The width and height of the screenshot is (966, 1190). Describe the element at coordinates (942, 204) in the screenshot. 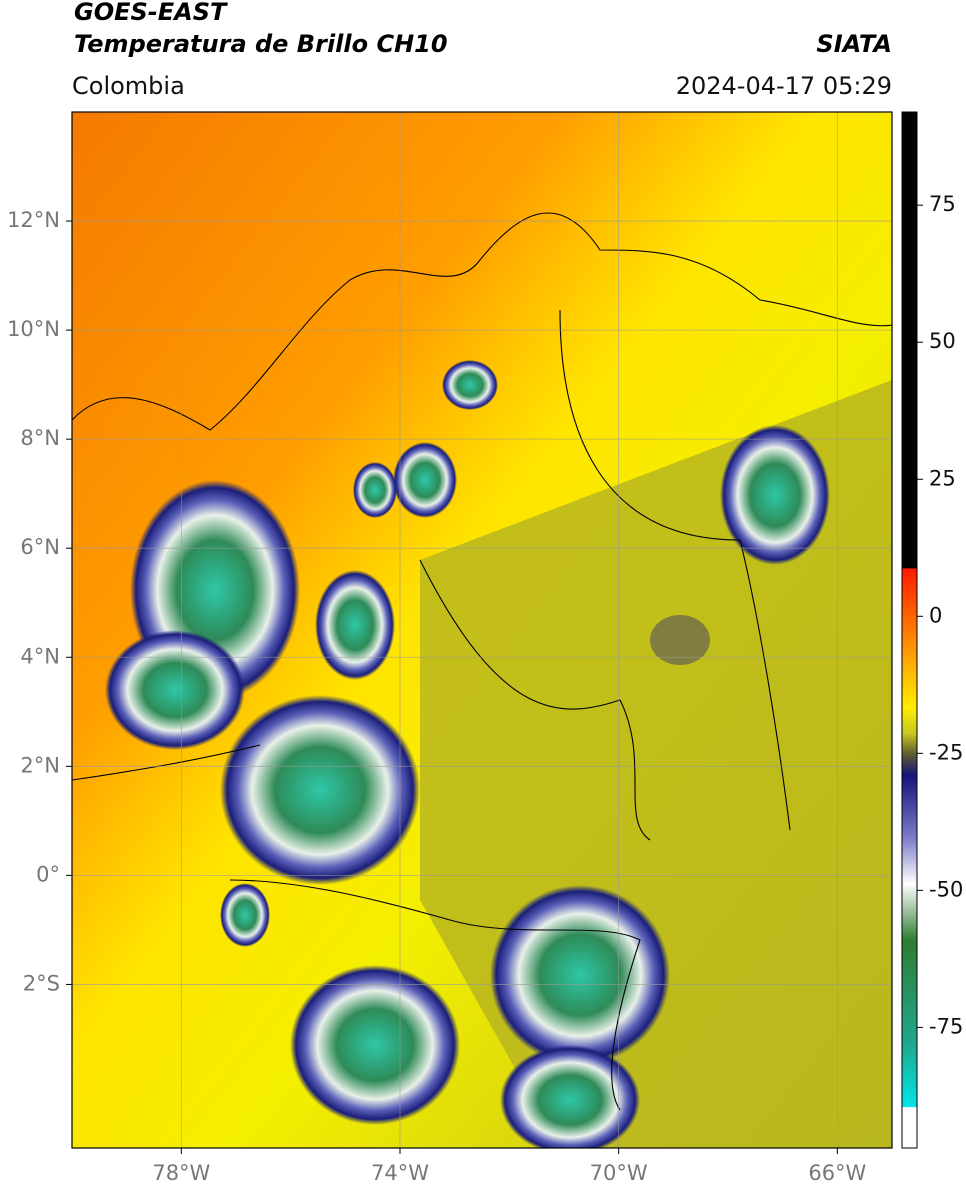

I see `colorbar-tick-label: 75` at that location.